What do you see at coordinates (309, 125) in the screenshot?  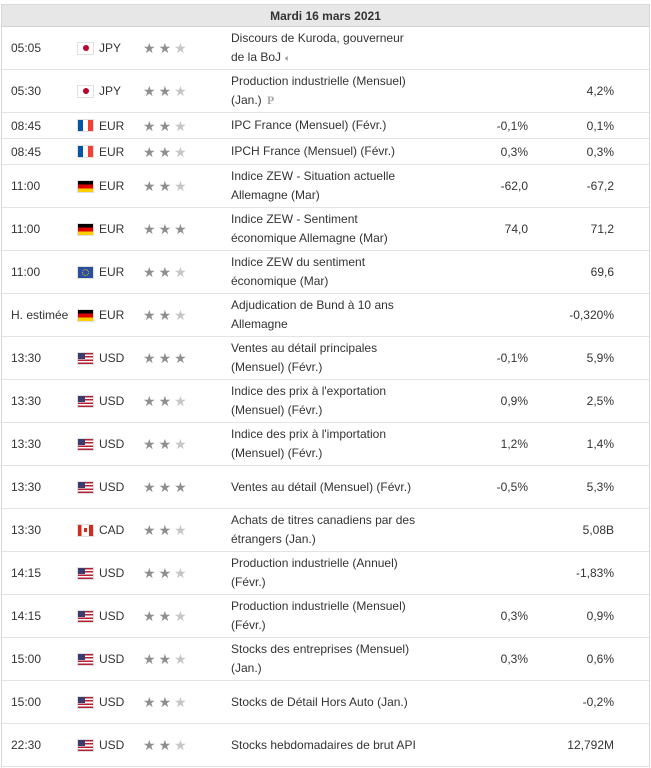 I see `event-name: IPC France (Mensuel) (Févr.)` at bounding box center [309, 125].